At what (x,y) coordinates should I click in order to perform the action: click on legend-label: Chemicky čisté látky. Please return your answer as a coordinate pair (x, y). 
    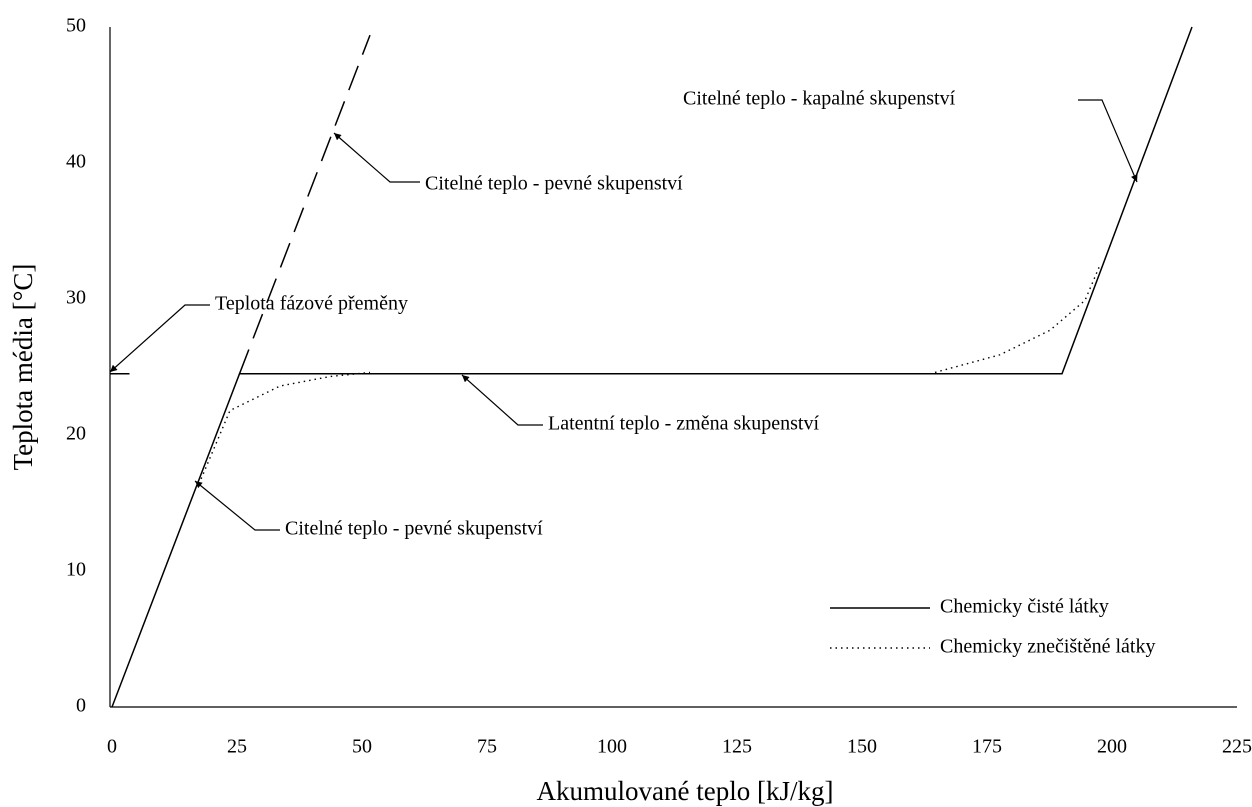
    Looking at the image, I should click on (1024, 607).